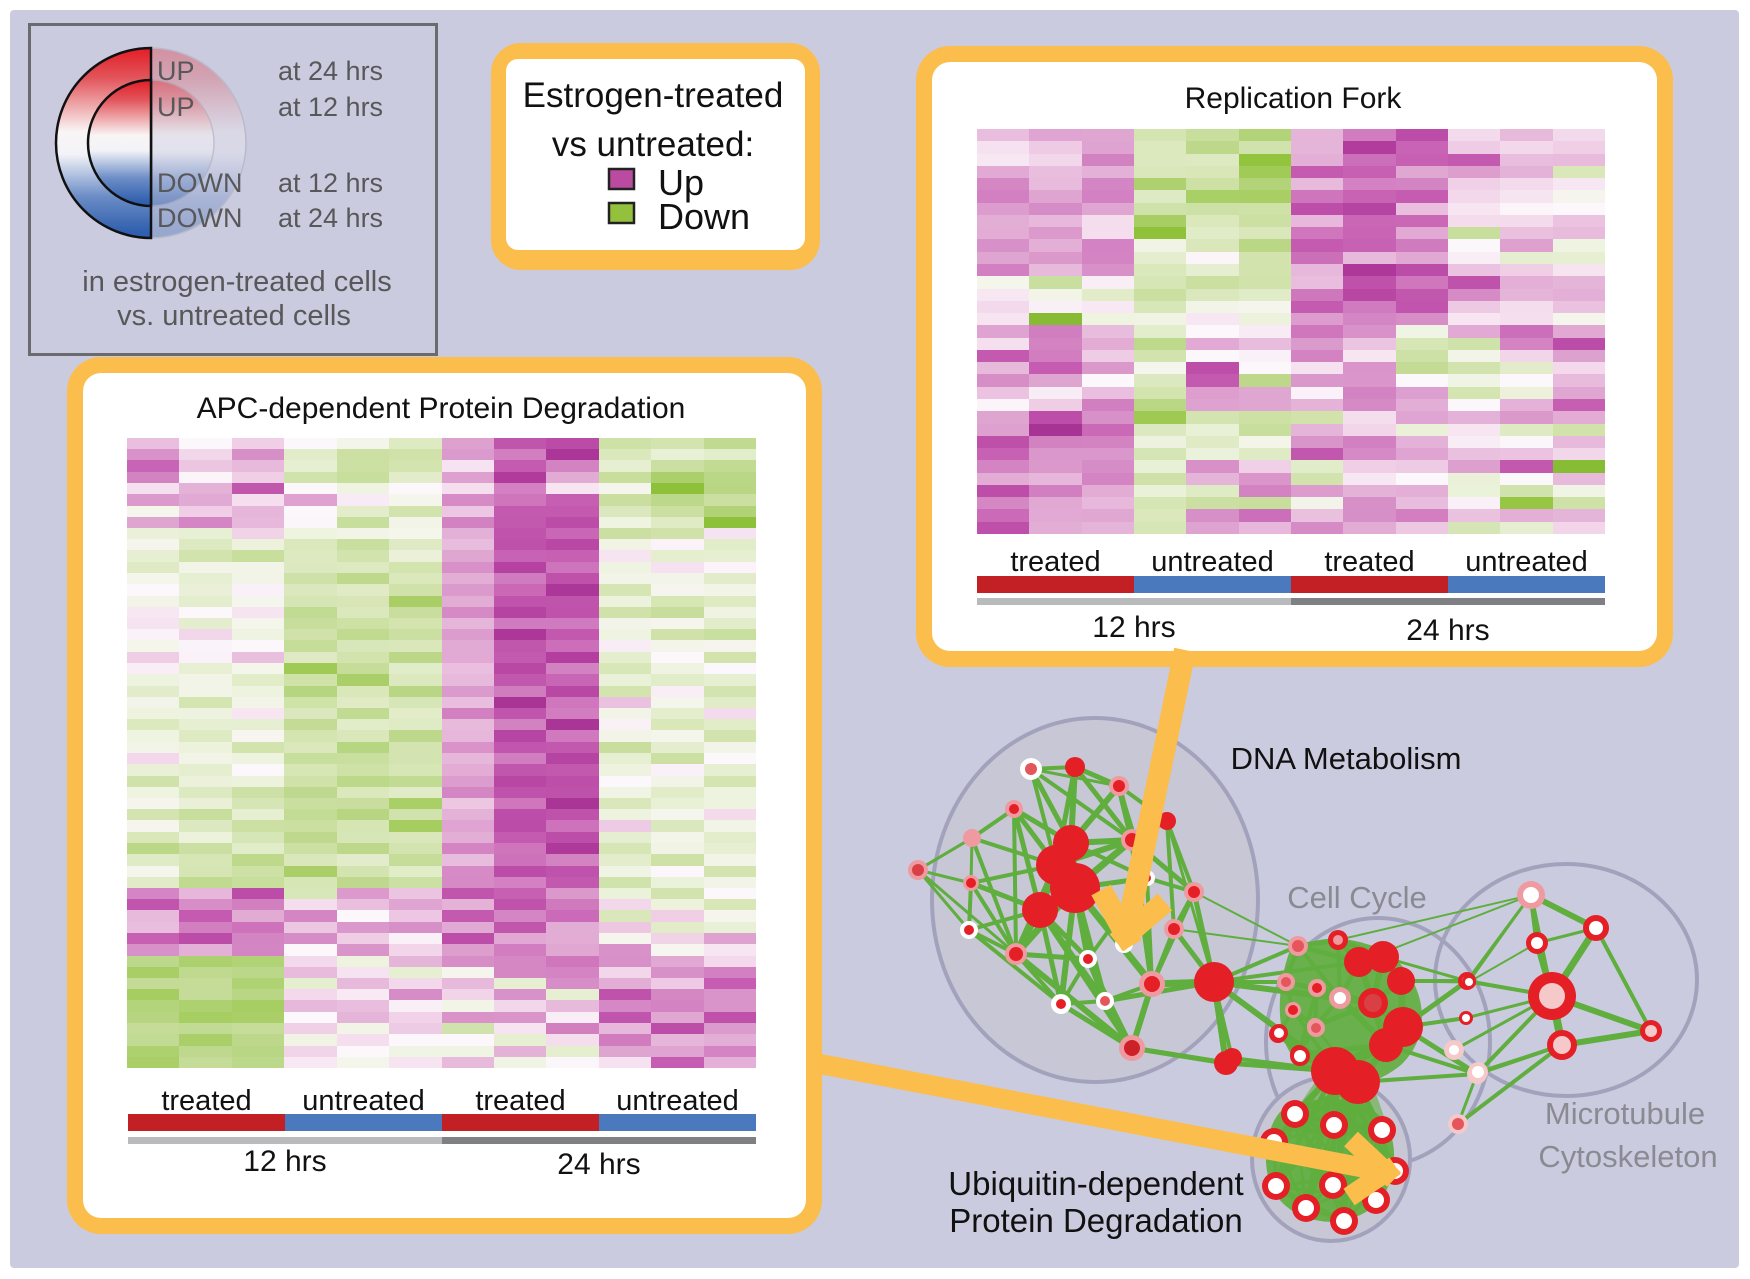  Describe the element at coordinates (1625, 1113) in the screenshot. I see `svg-text: Microtubule` at that location.